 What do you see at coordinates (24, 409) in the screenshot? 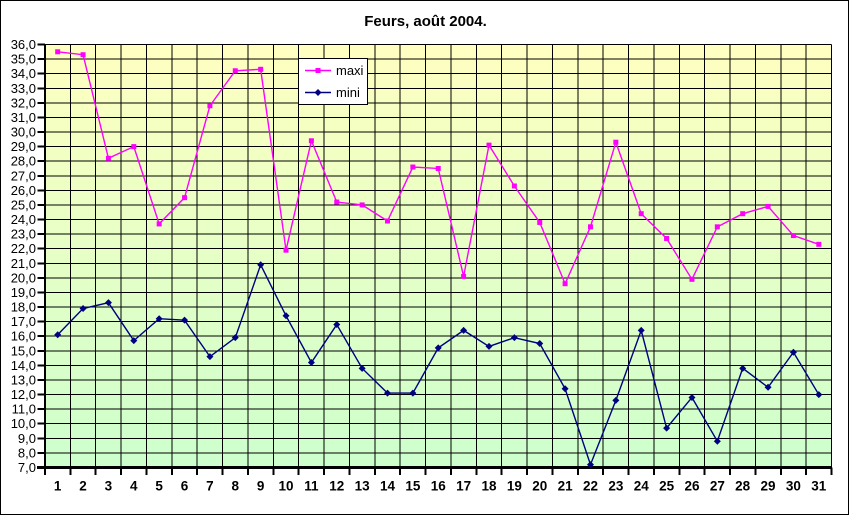
I see `svg-text: 11,0` at bounding box center [24, 409].